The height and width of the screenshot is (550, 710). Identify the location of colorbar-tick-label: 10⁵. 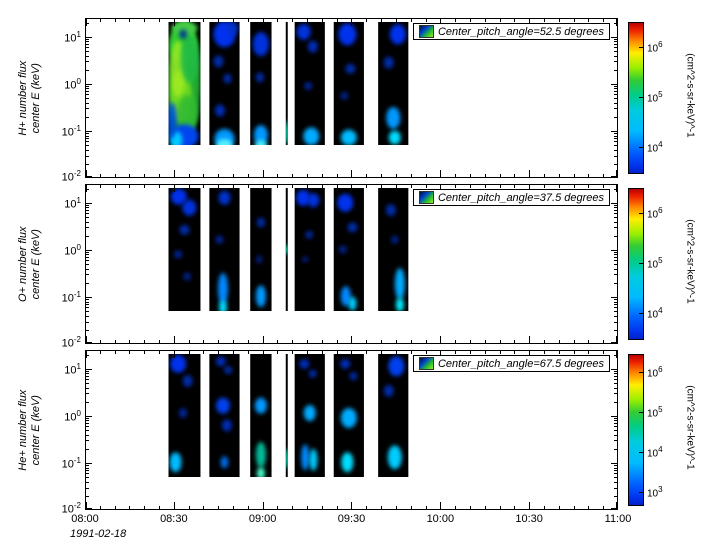
(655, 97).